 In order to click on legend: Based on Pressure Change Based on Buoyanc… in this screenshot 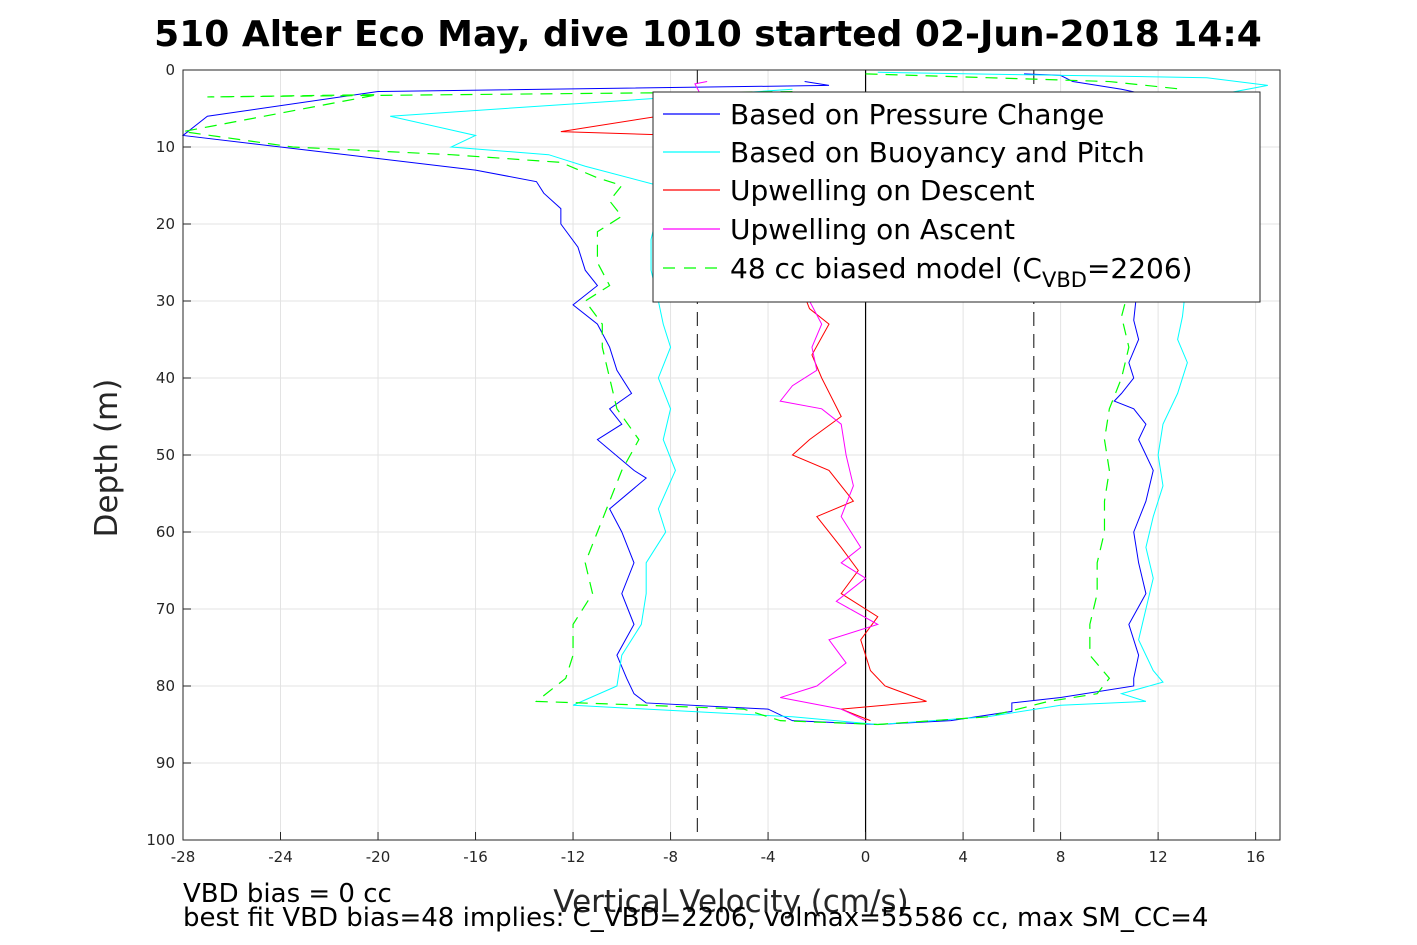, I will do `click(956, 197)`.